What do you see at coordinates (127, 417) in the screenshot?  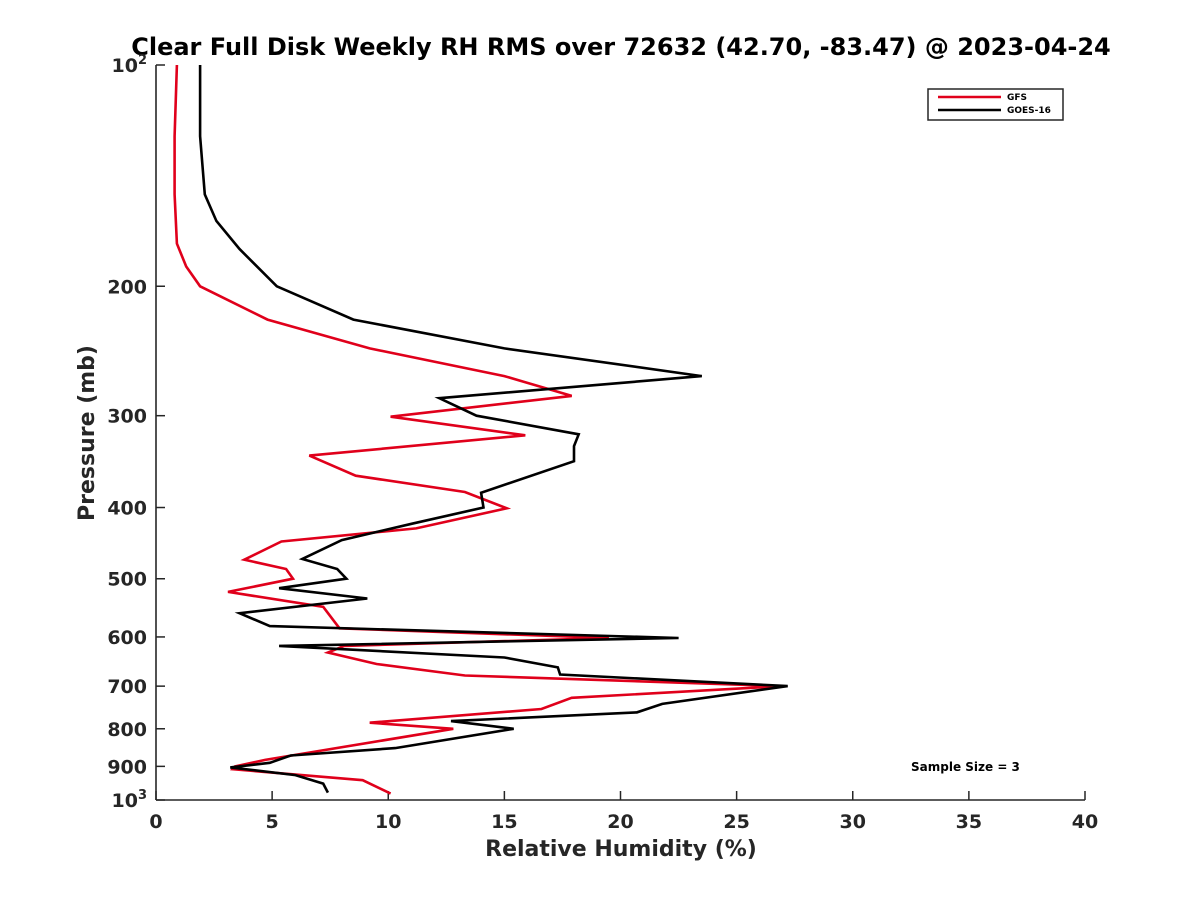 I see `y-tick-label: 300` at bounding box center [127, 417].